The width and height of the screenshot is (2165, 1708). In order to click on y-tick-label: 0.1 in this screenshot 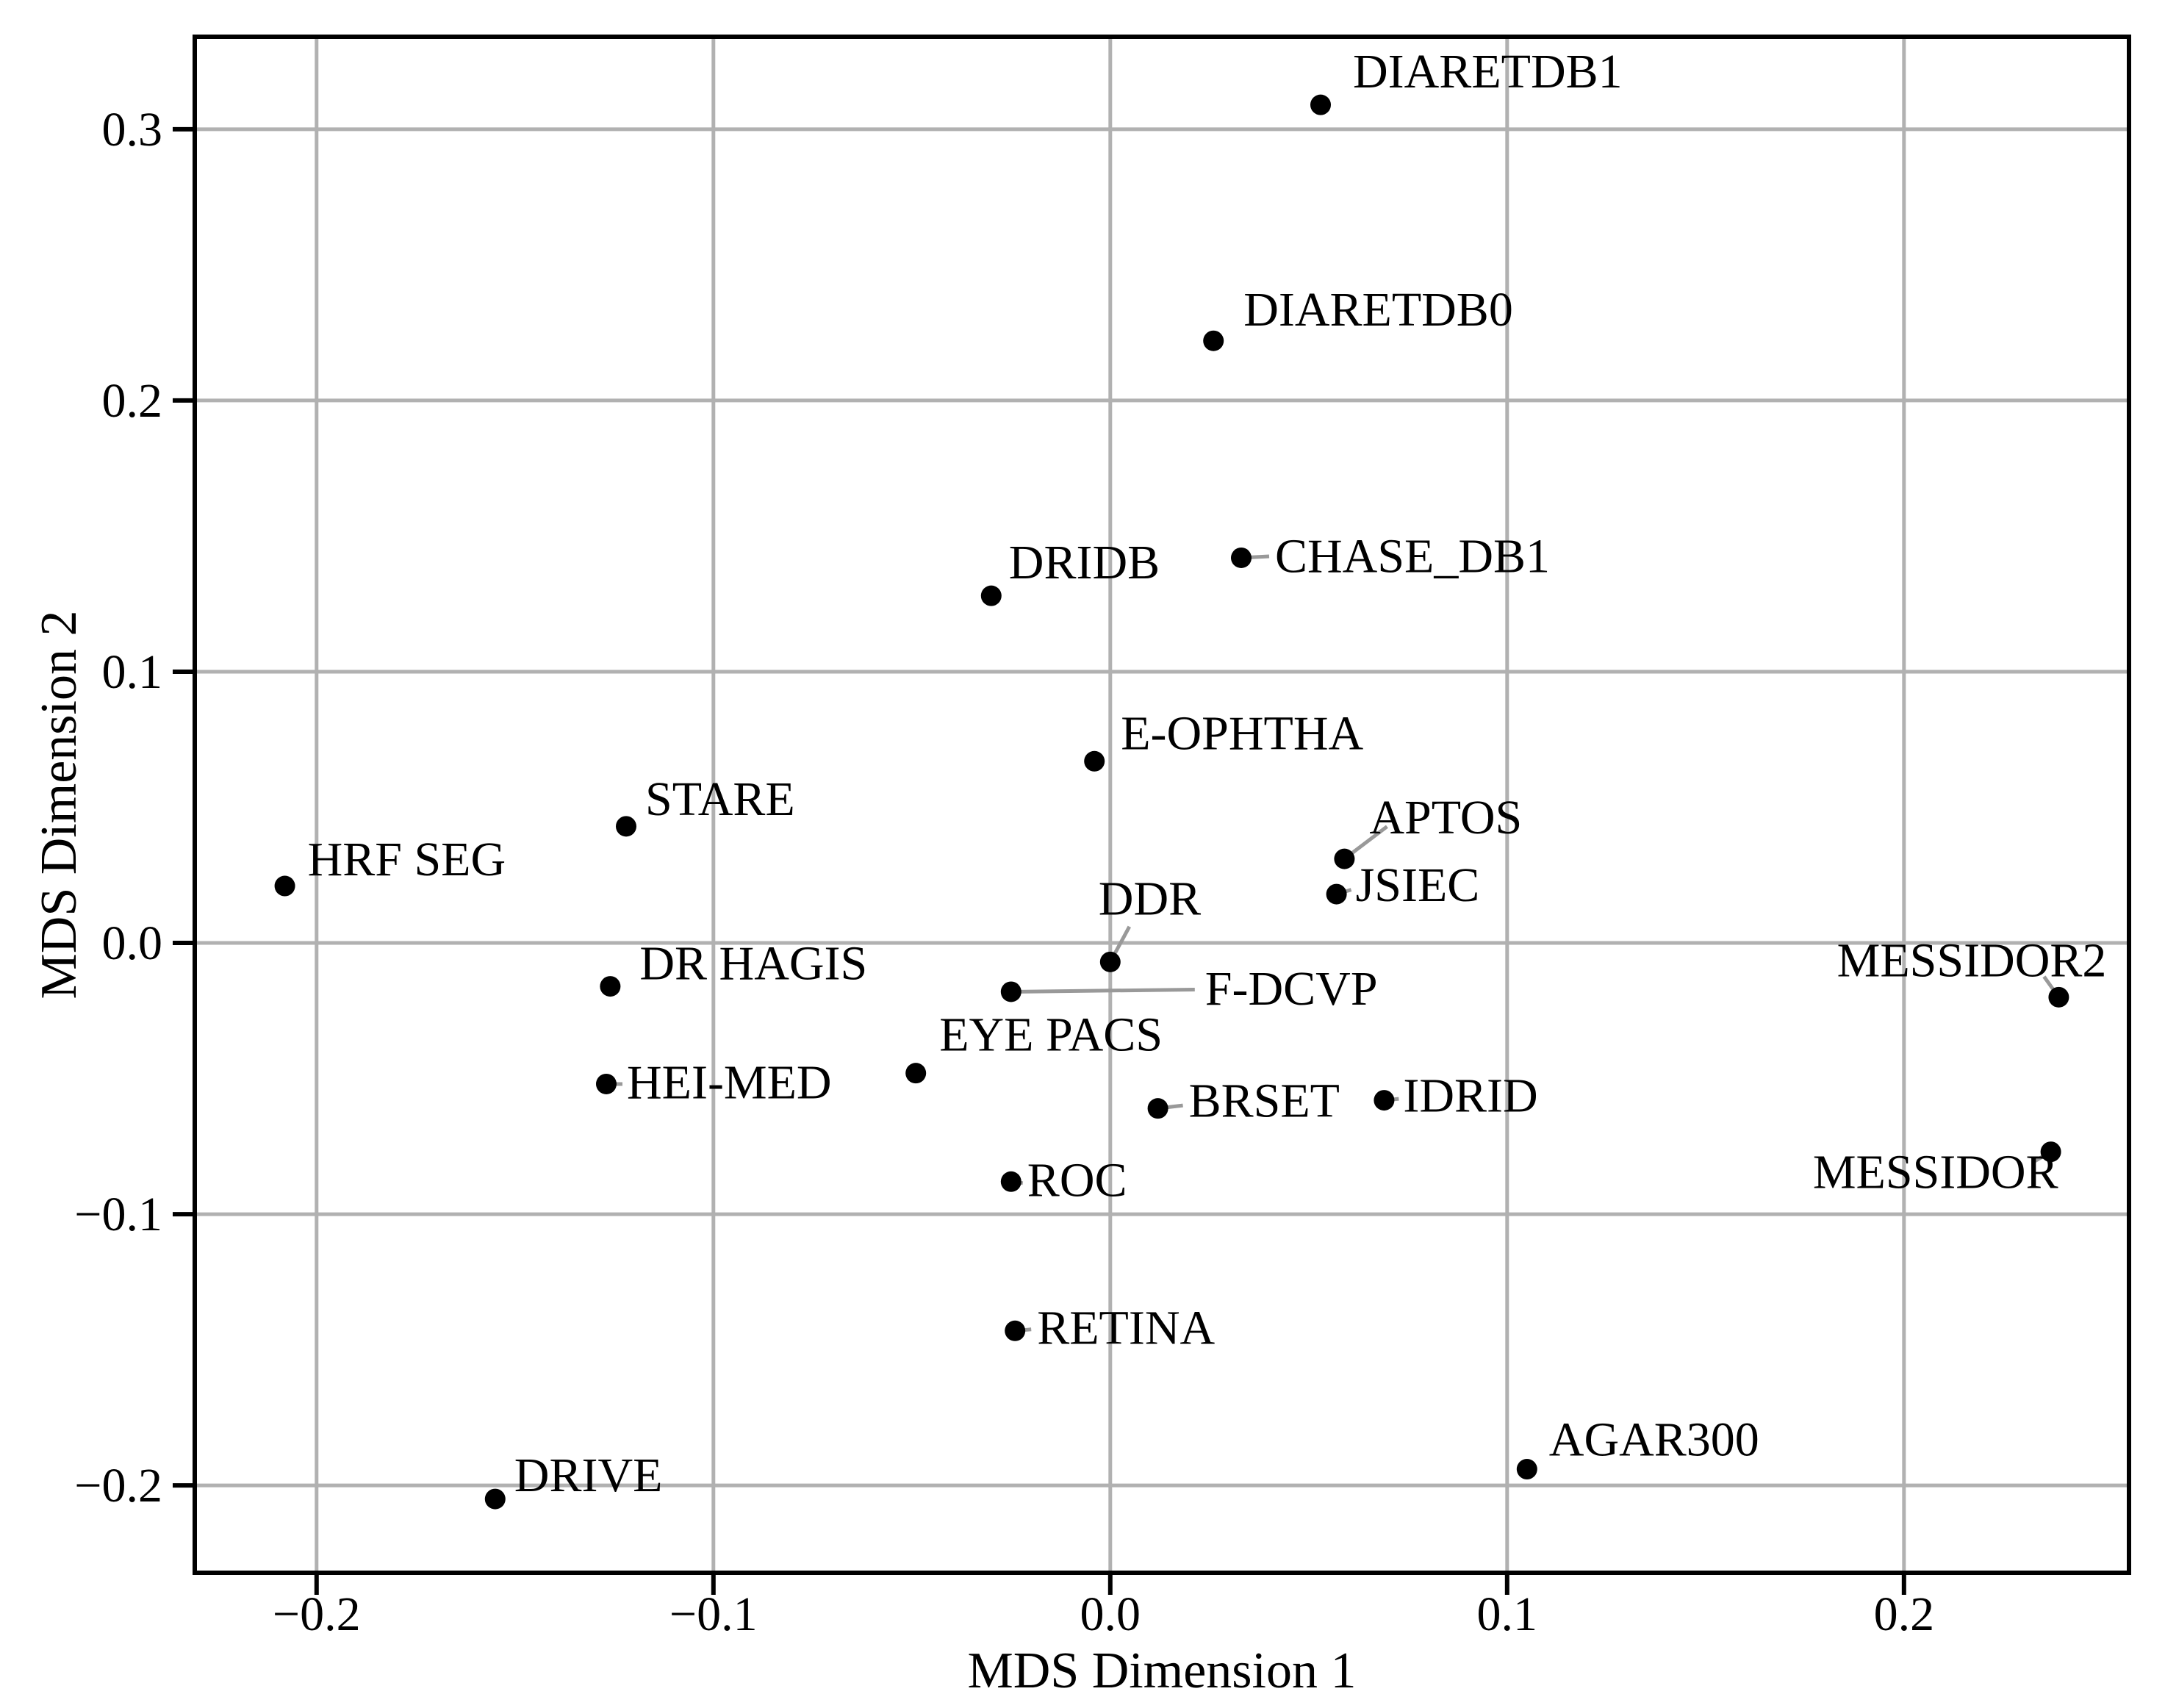, I will do `click(132, 672)`.